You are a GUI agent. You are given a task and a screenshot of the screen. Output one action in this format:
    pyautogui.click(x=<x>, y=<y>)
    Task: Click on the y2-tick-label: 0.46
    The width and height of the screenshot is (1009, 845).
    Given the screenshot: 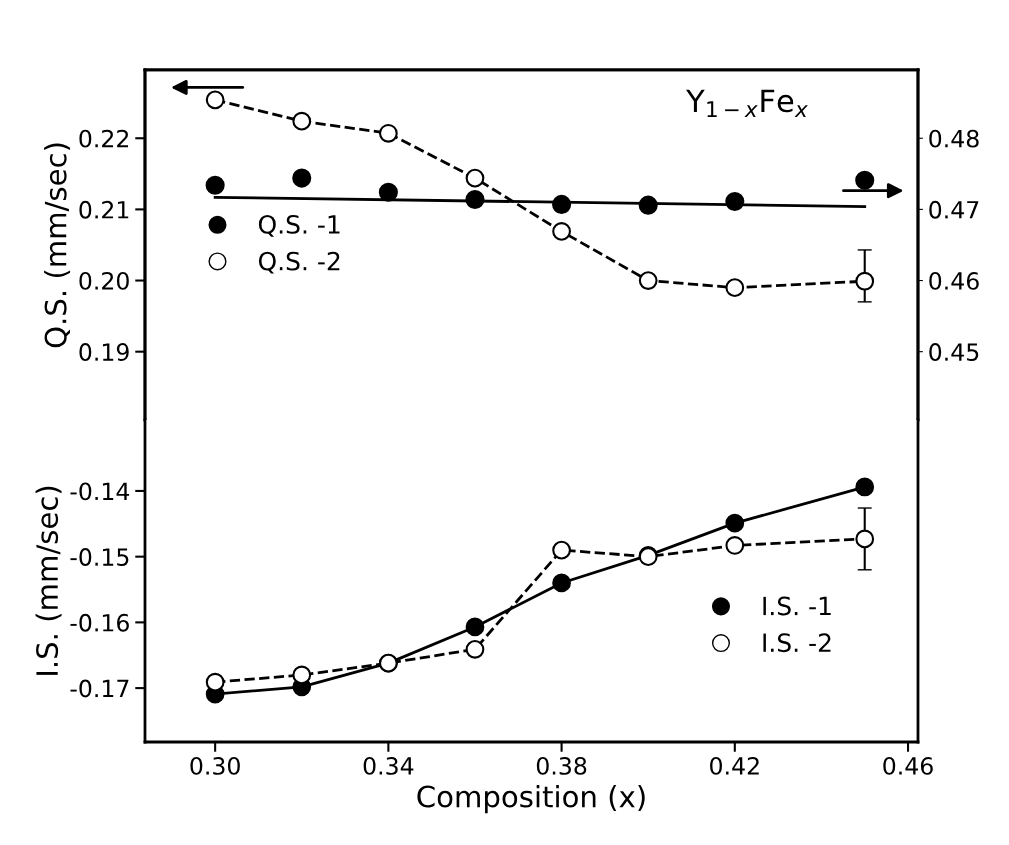 What is the action you would take?
    pyautogui.click(x=954, y=280)
    